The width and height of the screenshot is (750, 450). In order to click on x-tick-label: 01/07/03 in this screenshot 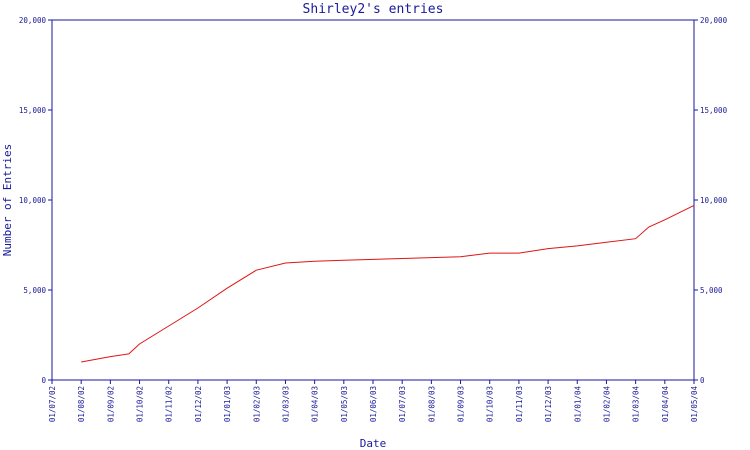, I will do `click(402, 404)`.